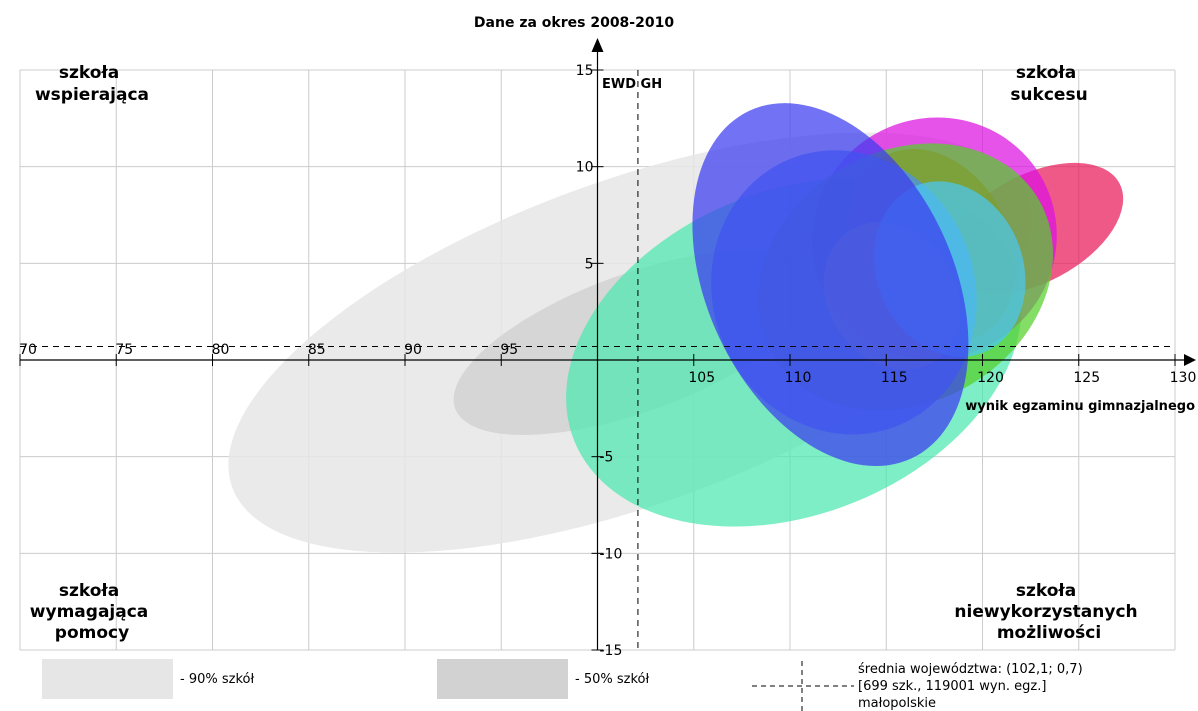  What do you see at coordinates (632, 84) in the screenshot?
I see `y-axis-label: EWD GH` at bounding box center [632, 84].